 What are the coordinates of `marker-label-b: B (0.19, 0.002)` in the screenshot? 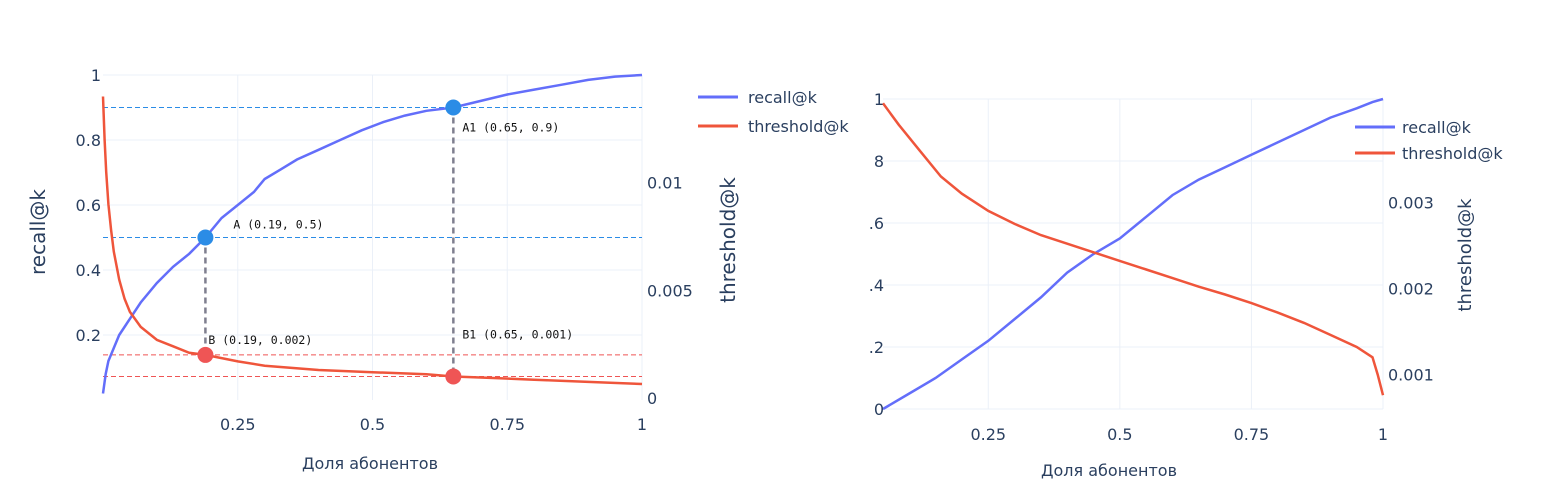 It's located at (260, 340).